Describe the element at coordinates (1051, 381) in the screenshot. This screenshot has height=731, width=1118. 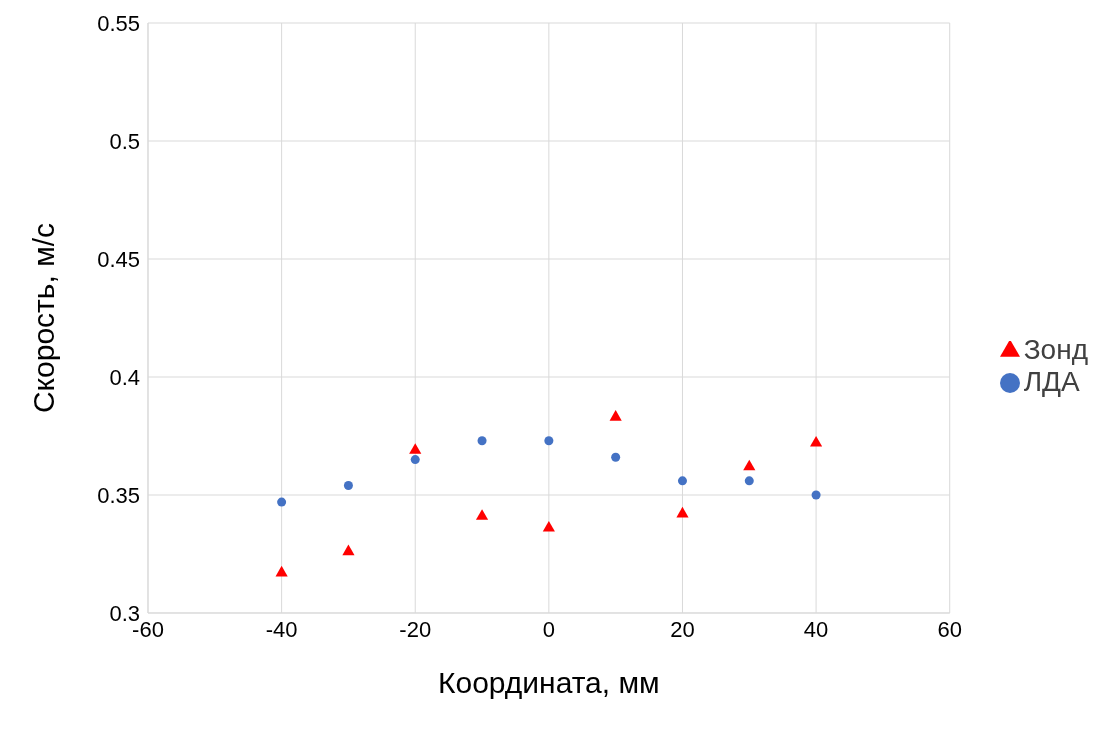
I see `legend-label: ЛДА` at that location.